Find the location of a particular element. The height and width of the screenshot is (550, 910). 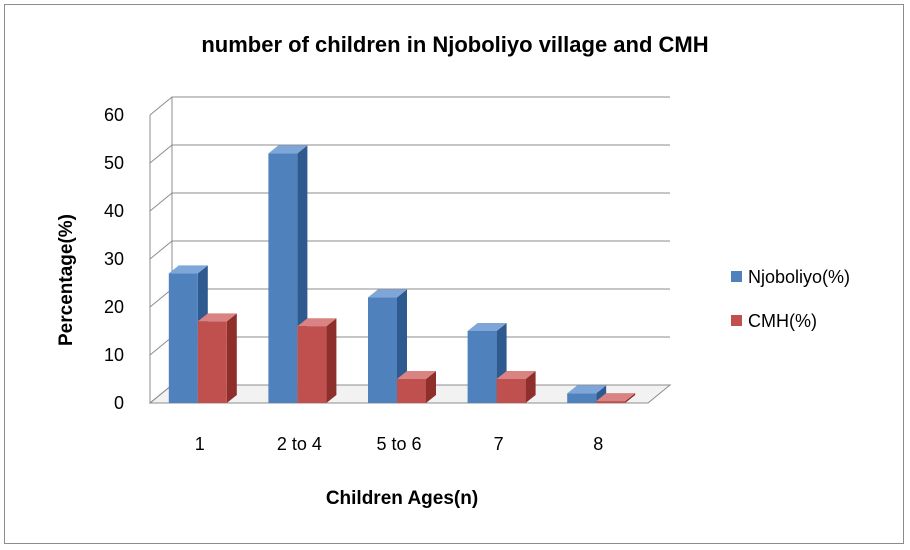

y-tick-label: 10 is located at coordinates (114, 355).